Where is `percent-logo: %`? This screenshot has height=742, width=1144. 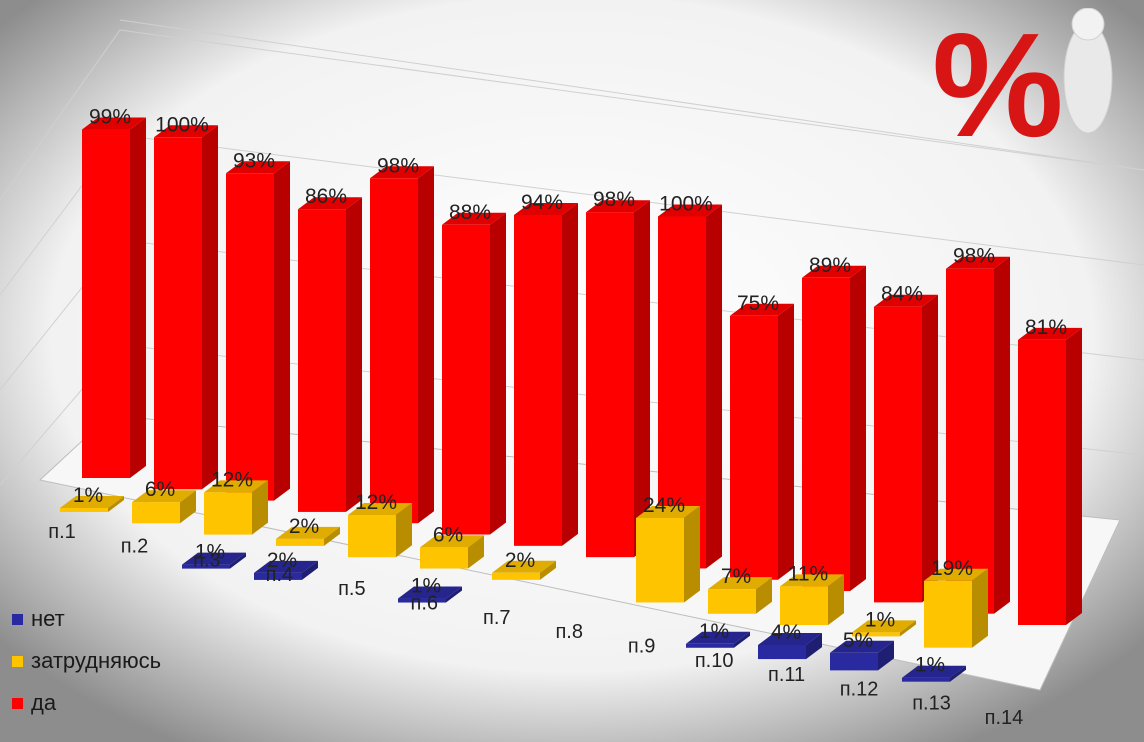
percent-logo: % is located at coordinates (1028, 85).